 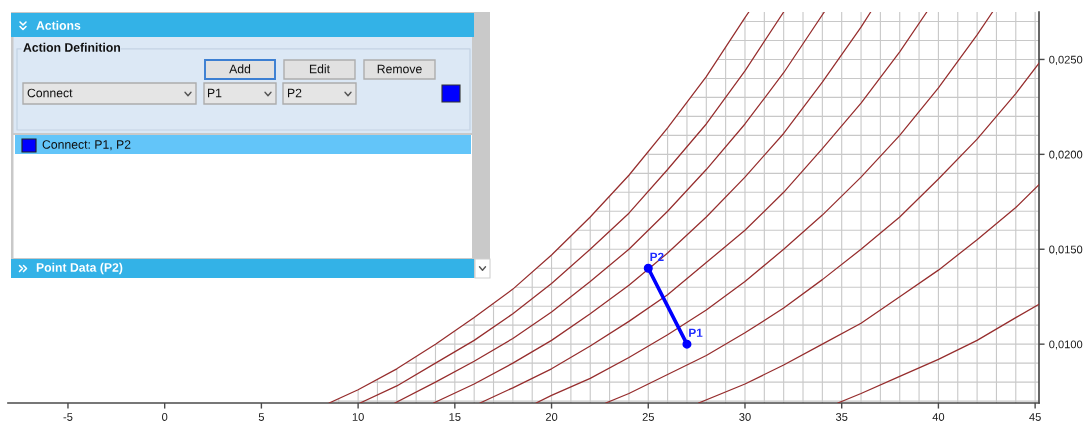 I want to click on annotation: Point Data (P2), so click(x=79, y=268).